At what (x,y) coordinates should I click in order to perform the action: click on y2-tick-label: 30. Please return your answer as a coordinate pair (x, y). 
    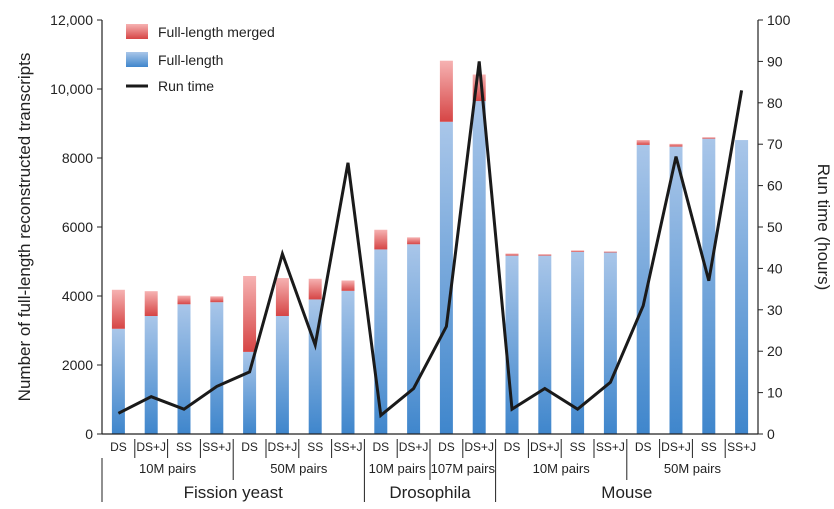
    Looking at the image, I should click on (775, 310).